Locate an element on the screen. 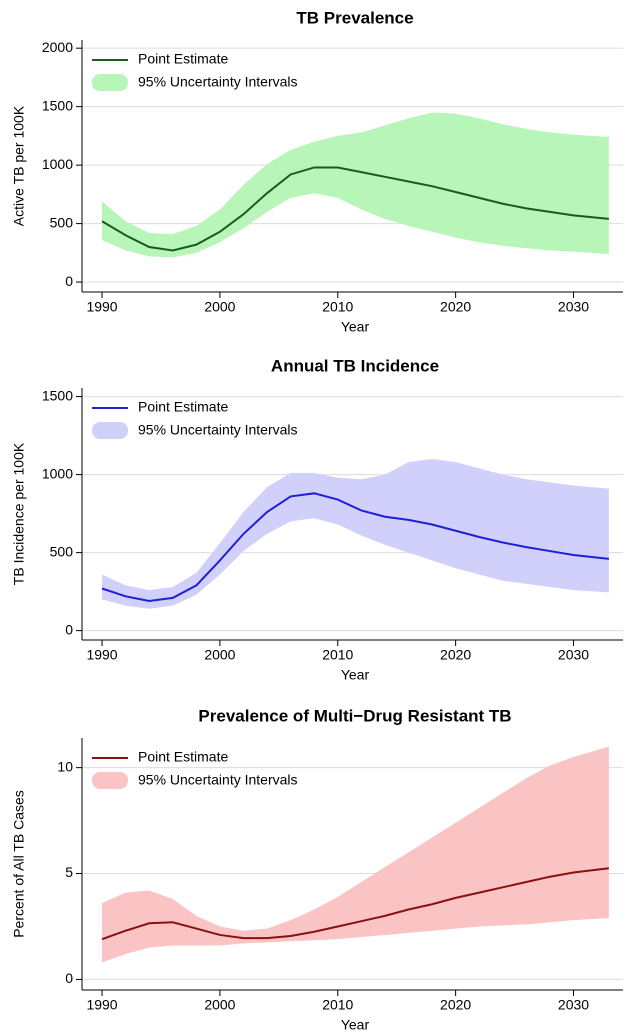  chart-title: Annual TB Incidence is located at coordinates (355, 365).